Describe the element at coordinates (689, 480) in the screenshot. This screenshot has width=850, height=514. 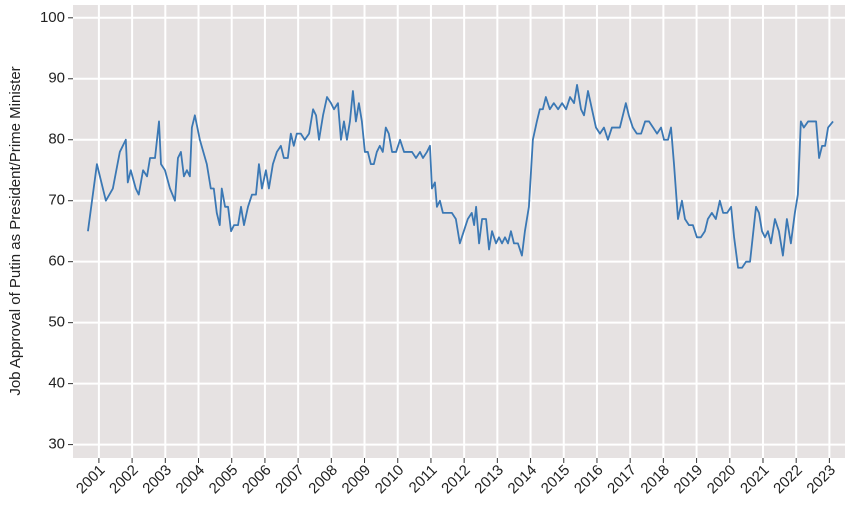
I see `x-tick-label: 2019` at that location.